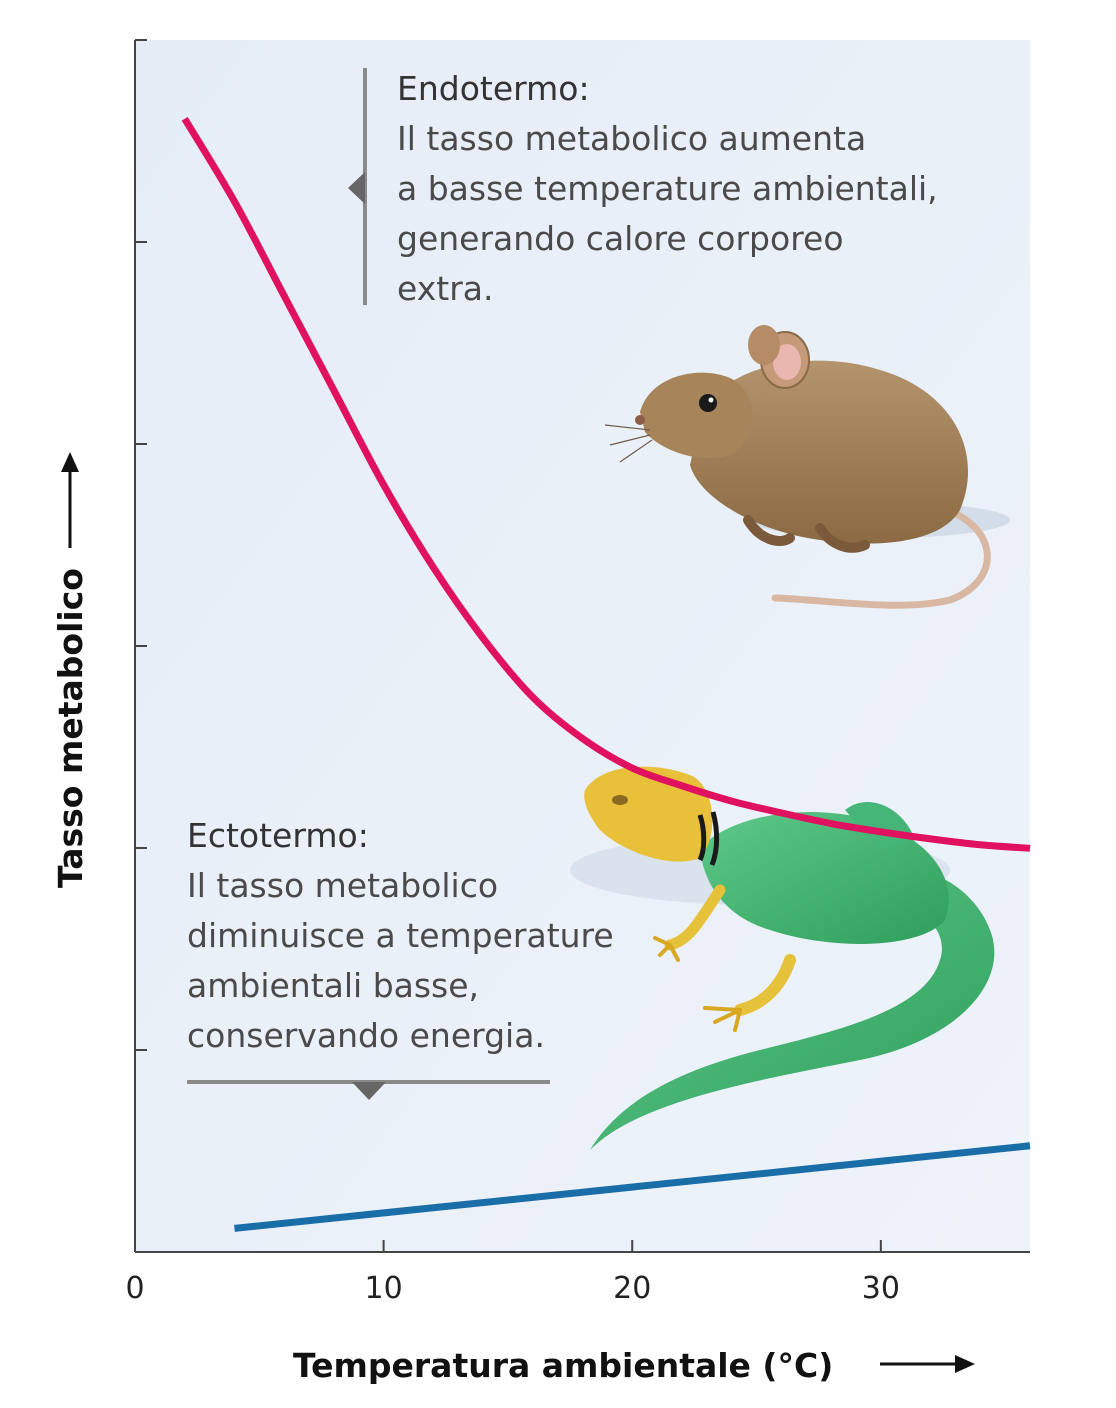 Image resolution: width=1116 pixels, height=1408 pixels. Describe the element at coordinates (333, 985) in the screenshot. I see `ectotherm-line-3: ambientali basse,` at that location.